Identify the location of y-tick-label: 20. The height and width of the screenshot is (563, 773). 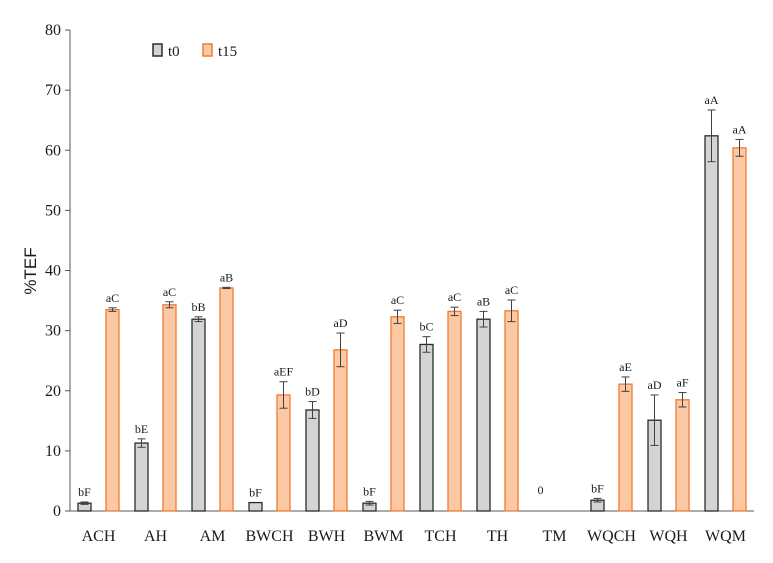
(53, 391).